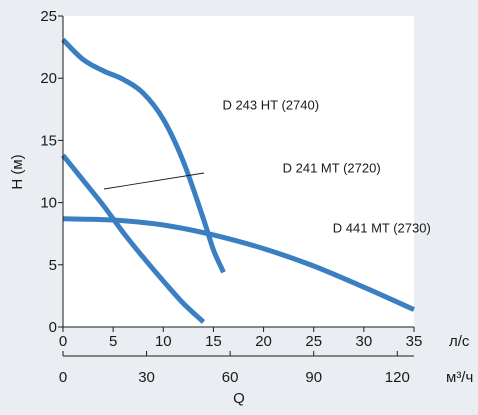  I want to click on x-tick-label: 20, so click(263, 341).